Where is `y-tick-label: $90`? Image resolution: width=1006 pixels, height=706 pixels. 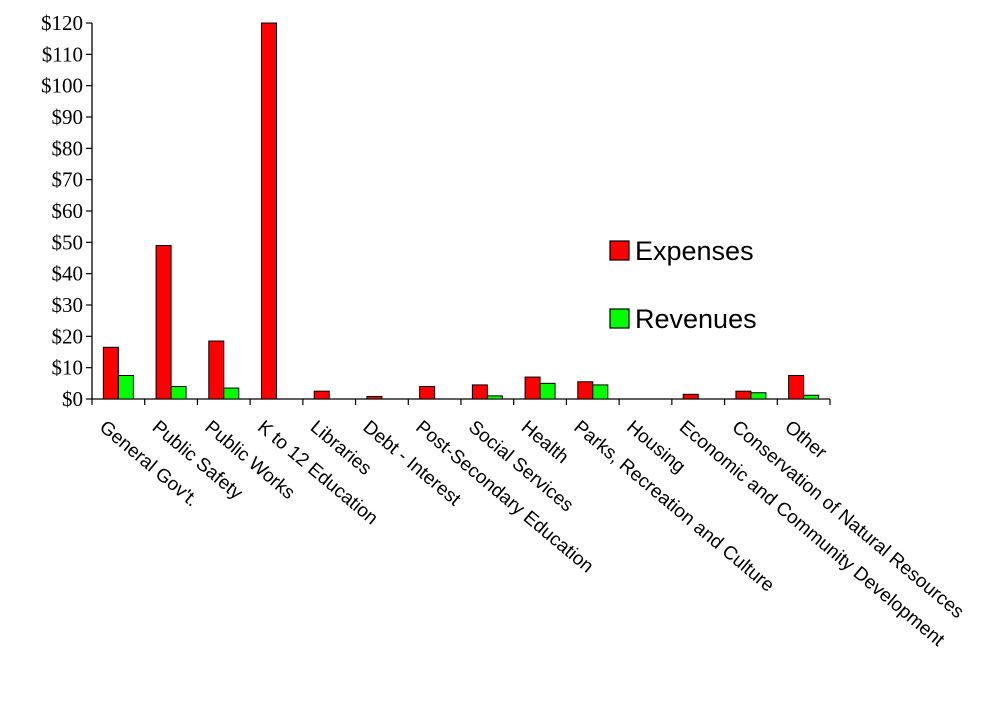
y-tick-label: $90 is located at coordinates (68, 117).